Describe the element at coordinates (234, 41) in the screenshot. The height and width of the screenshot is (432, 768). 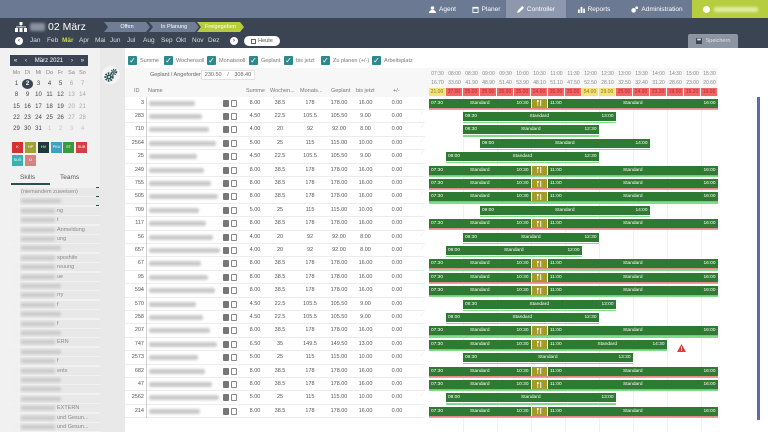
I see `next-month-button: ›` at that location.